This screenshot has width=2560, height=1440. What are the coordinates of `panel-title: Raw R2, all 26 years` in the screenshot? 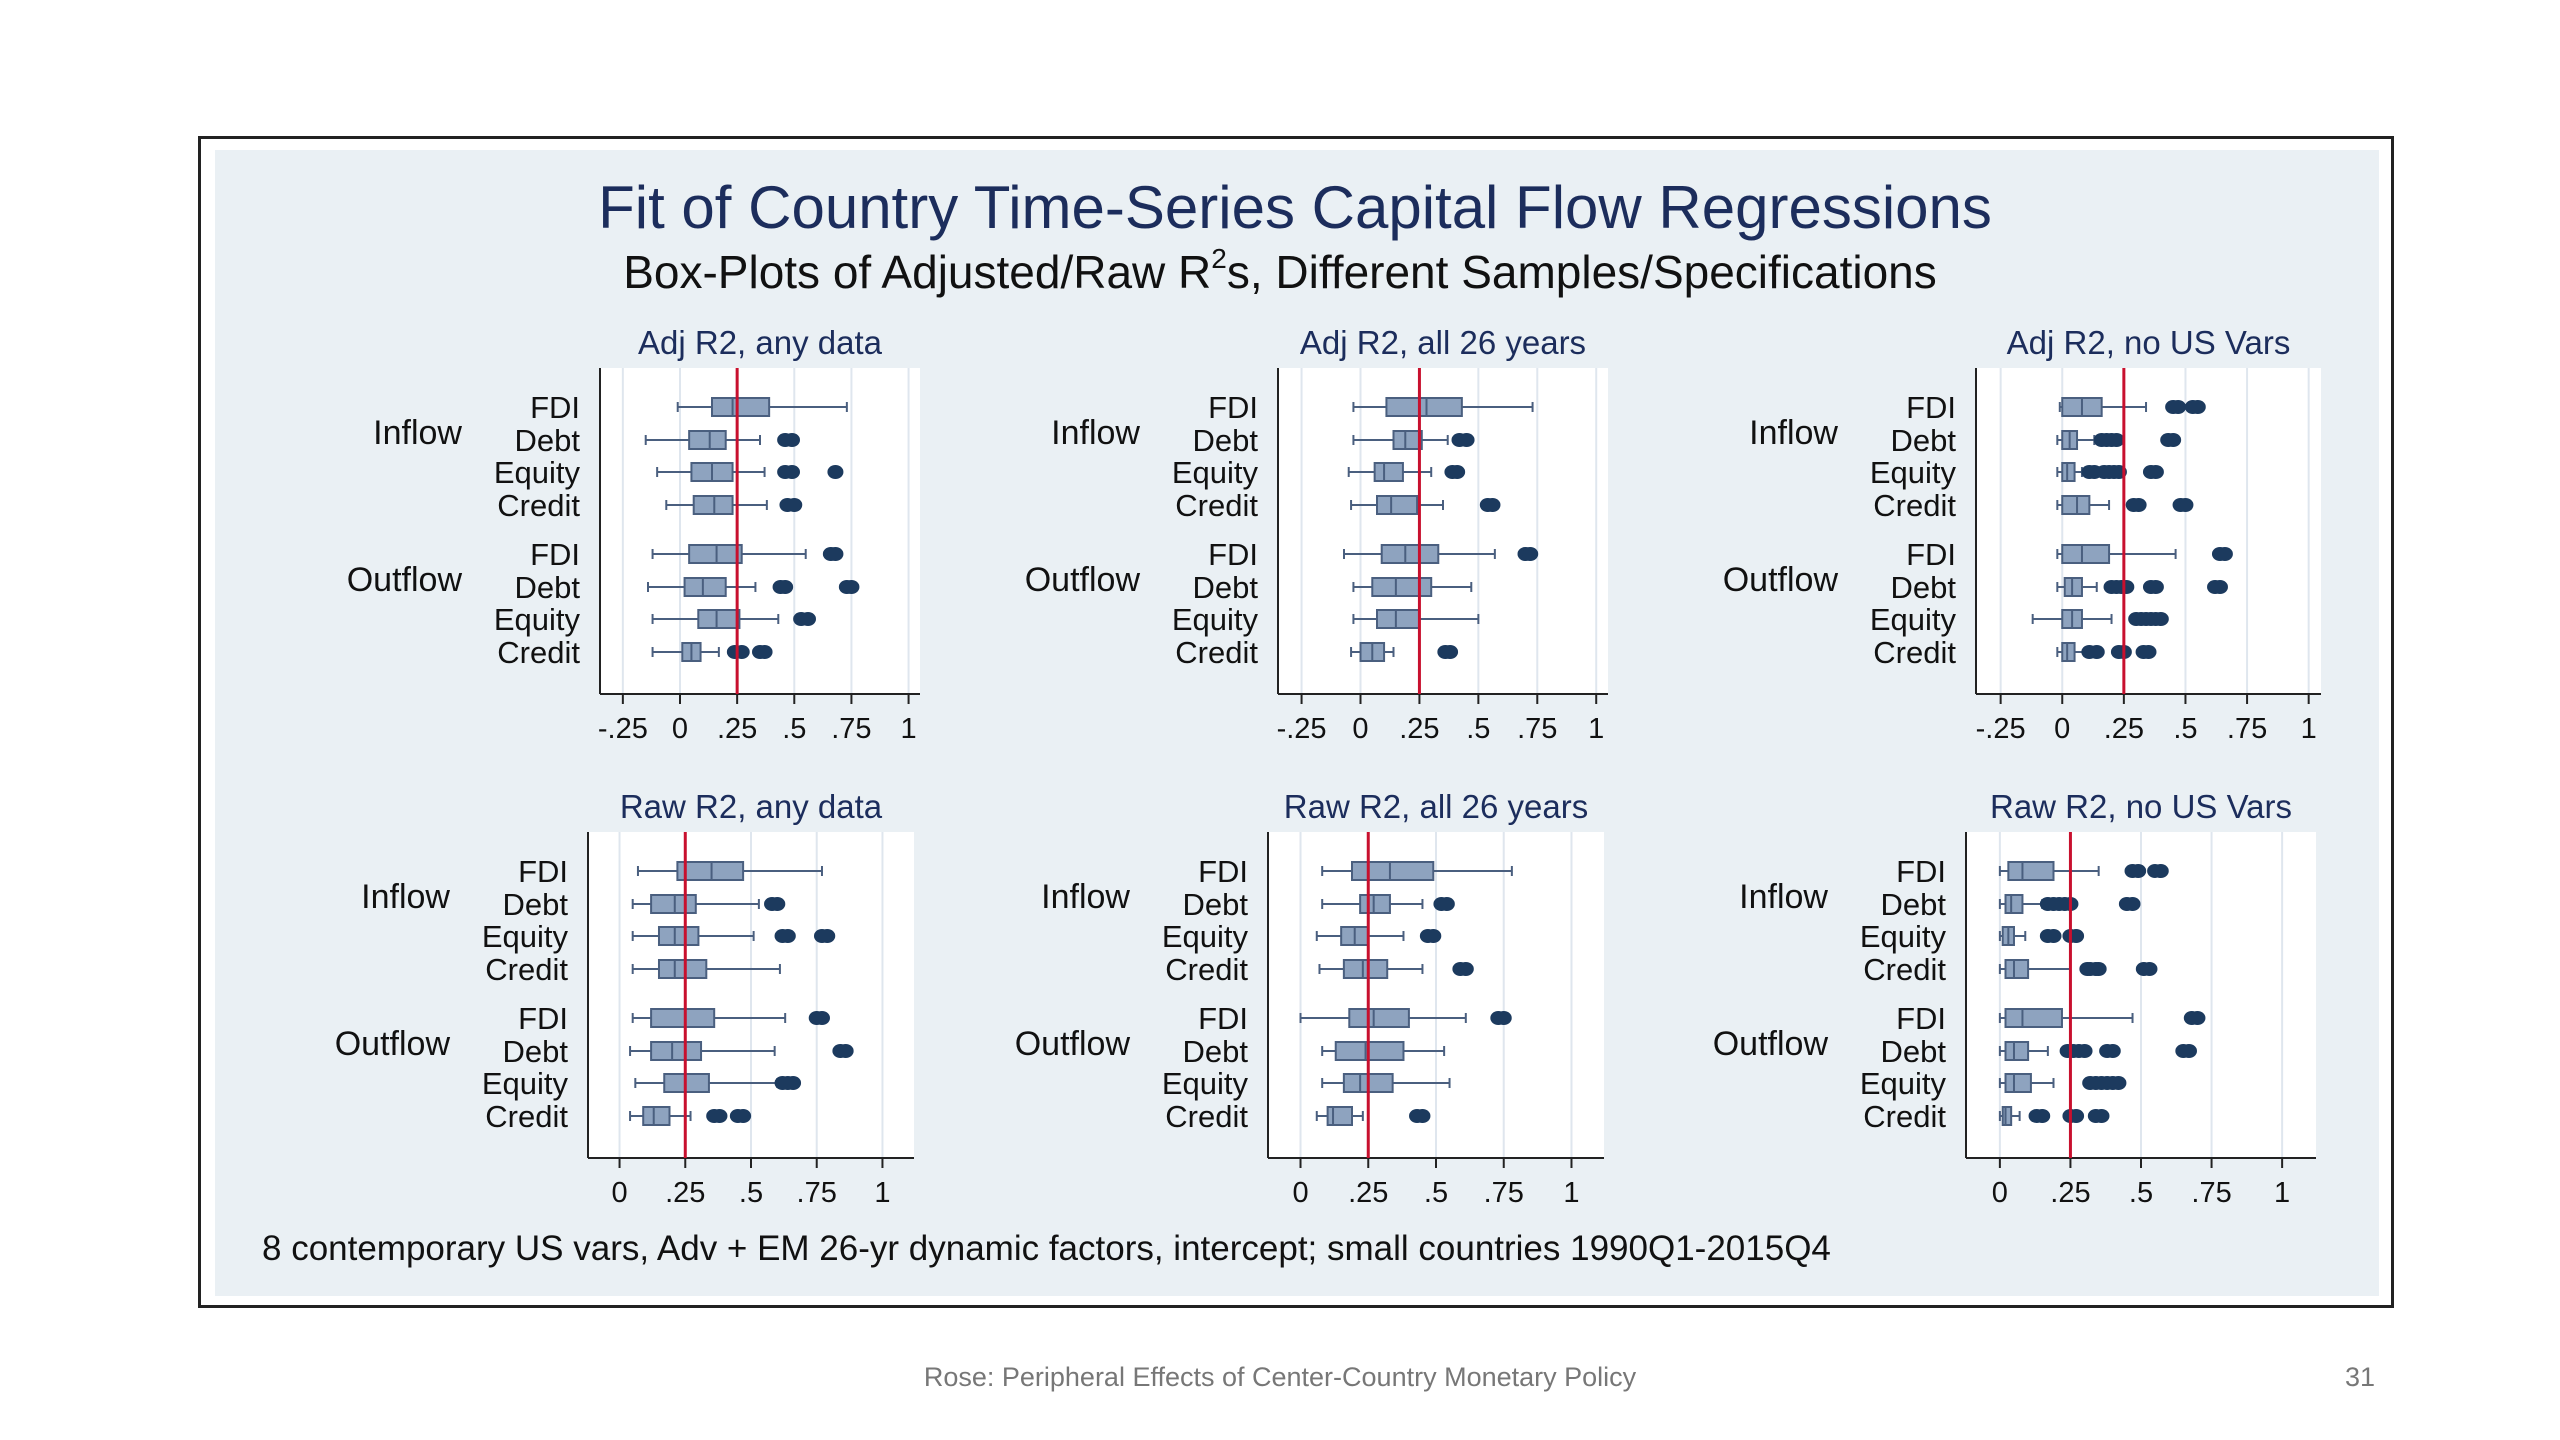 It's located at (1436, 806).